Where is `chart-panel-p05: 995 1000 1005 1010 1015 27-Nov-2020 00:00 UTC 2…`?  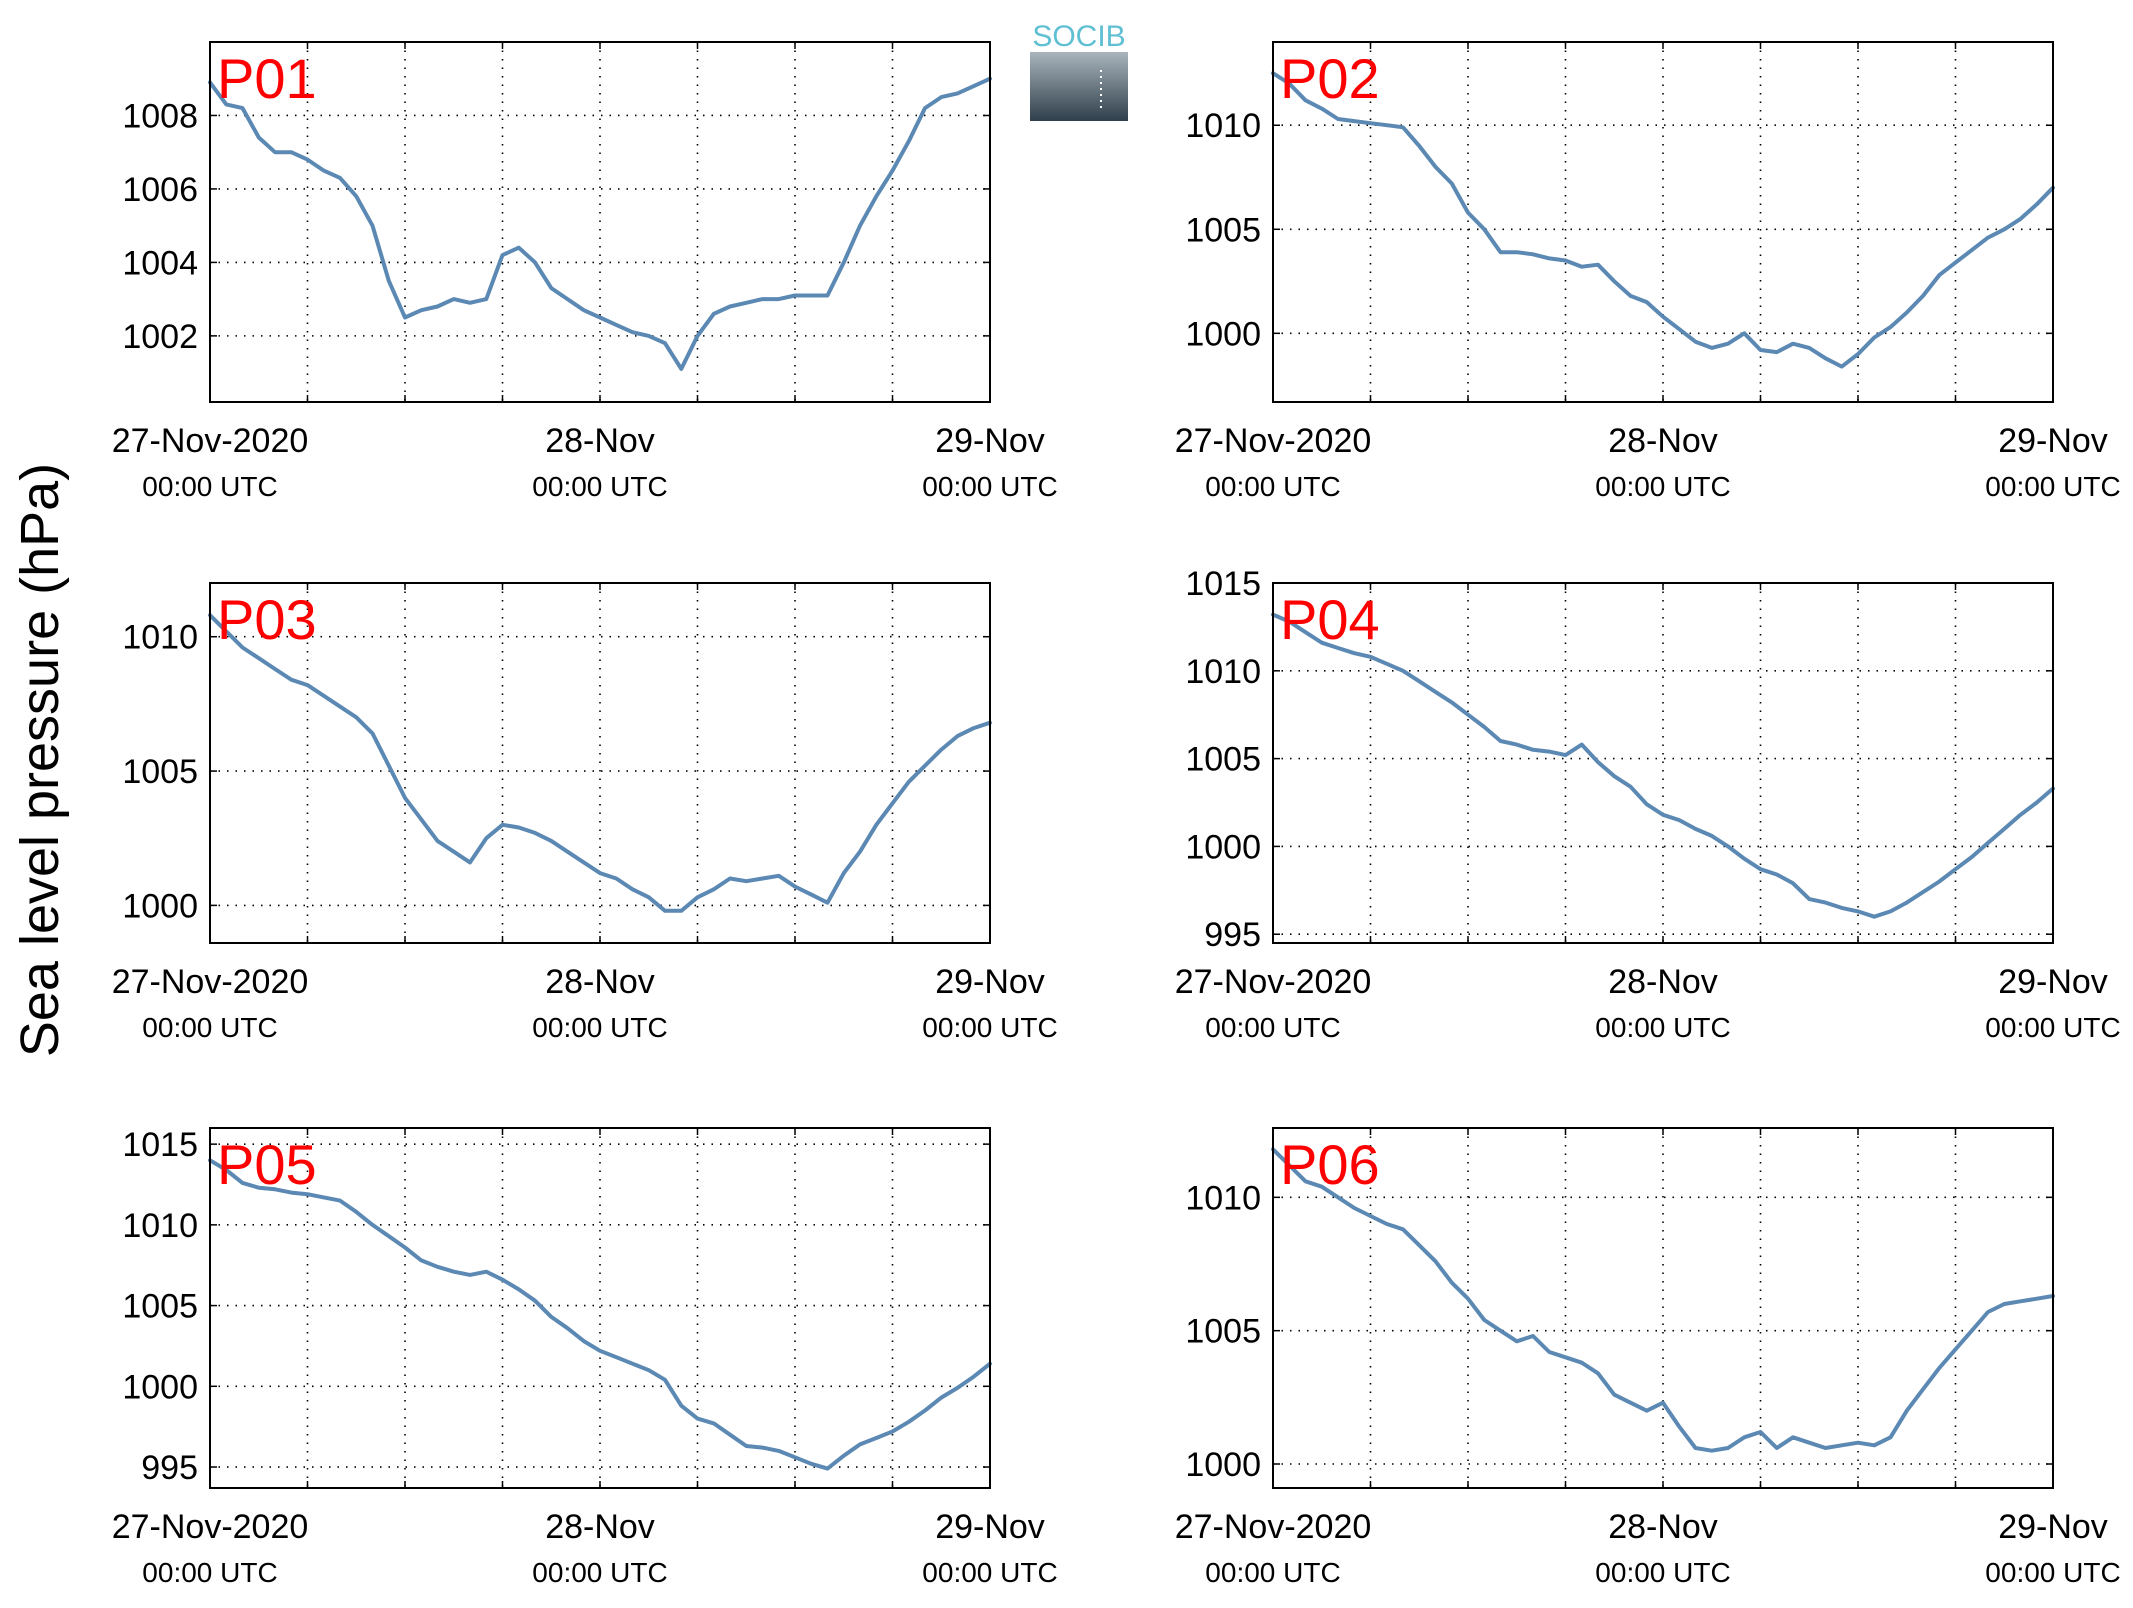 chart-panel-p05: 995 1000 1005 1010 1015 27-Nov-2020 00:00 UTC 2… is located at coordinates (585, 1357).